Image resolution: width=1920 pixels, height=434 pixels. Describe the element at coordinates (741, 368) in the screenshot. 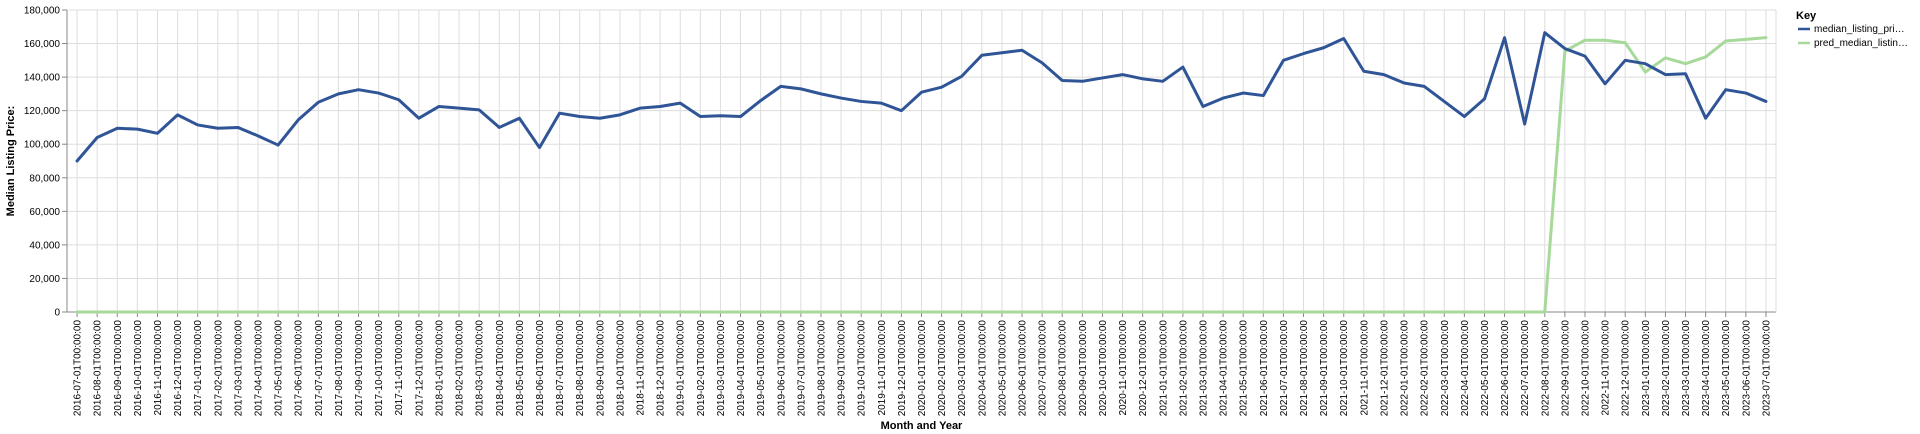

I see `x-tick-label: 2019-04-01T00:00:00` at that location.